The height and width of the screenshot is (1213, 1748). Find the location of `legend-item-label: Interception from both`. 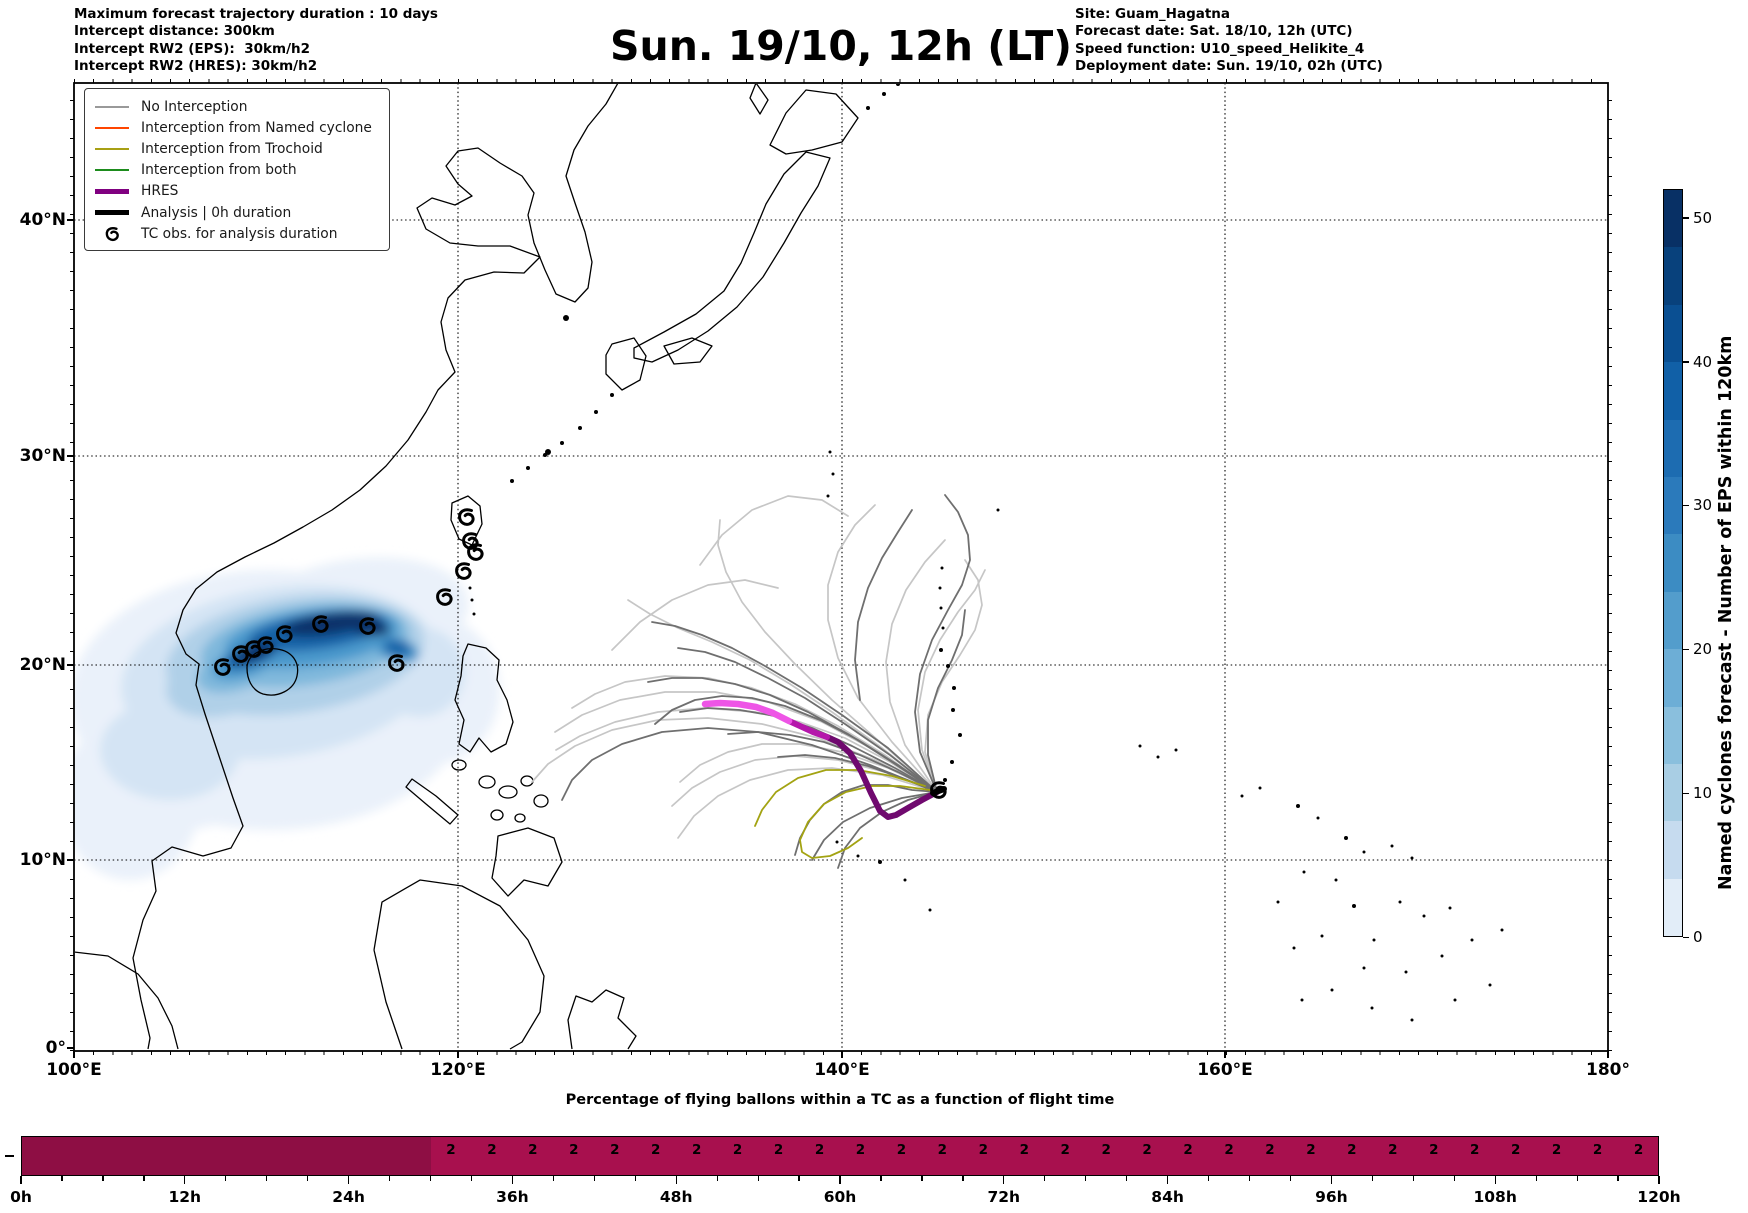

legend-item-label: Interception from both is located at coordinates (219, 170).